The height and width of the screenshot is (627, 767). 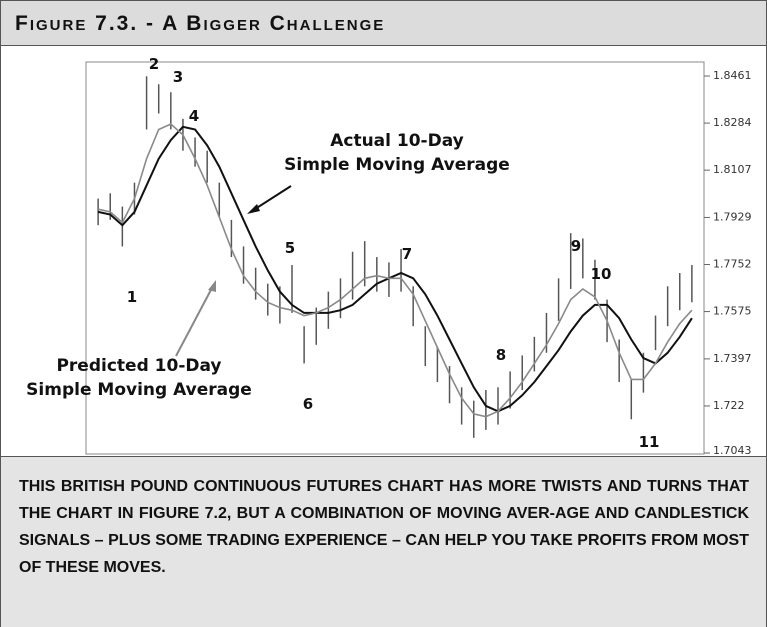 I want to click on point-label: 8, so click(x=501, y=355).